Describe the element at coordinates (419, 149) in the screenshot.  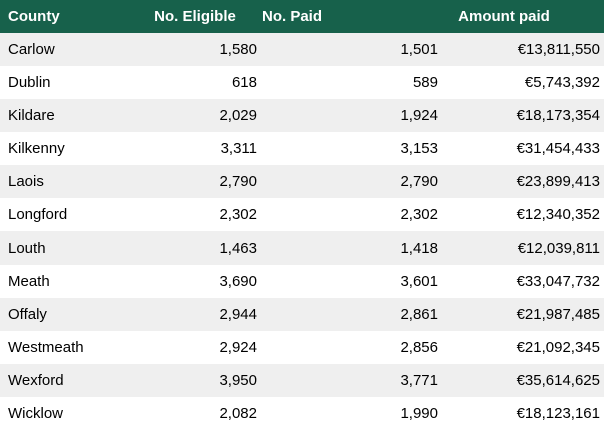
I see `cell-paid: 3,153` at that location.